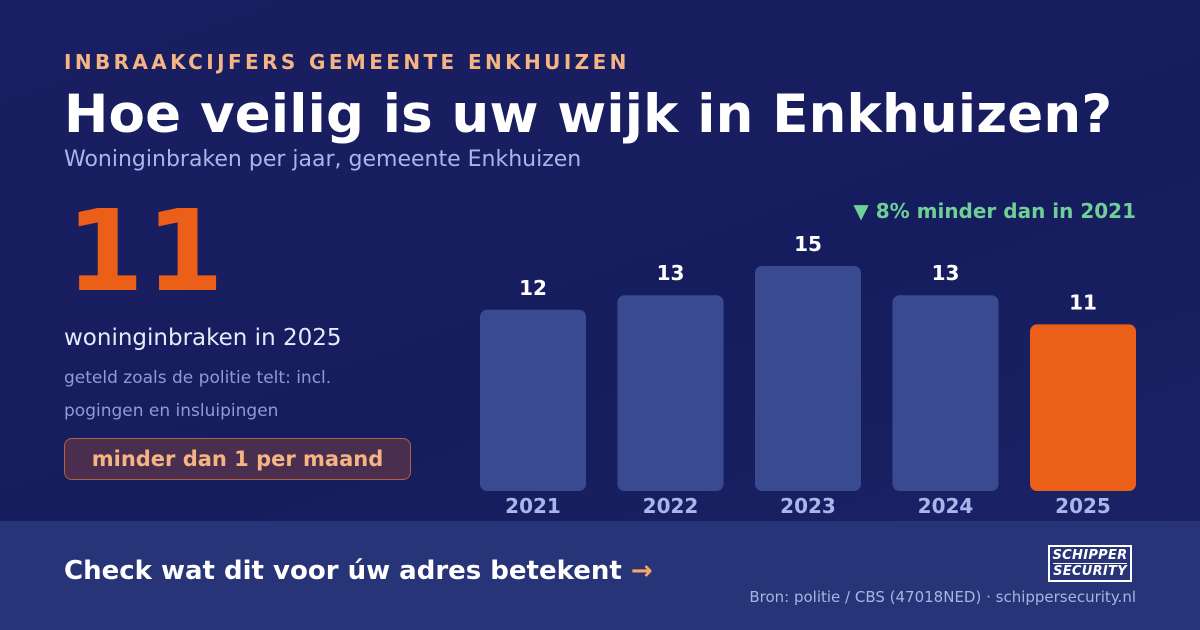 The height and width of the screenshot is (630, 1200). What do you see at coordinates (1090, 571) in the screenshot?
I see `logo-line-2: SECURITY` at bounding box center [1090, 571].